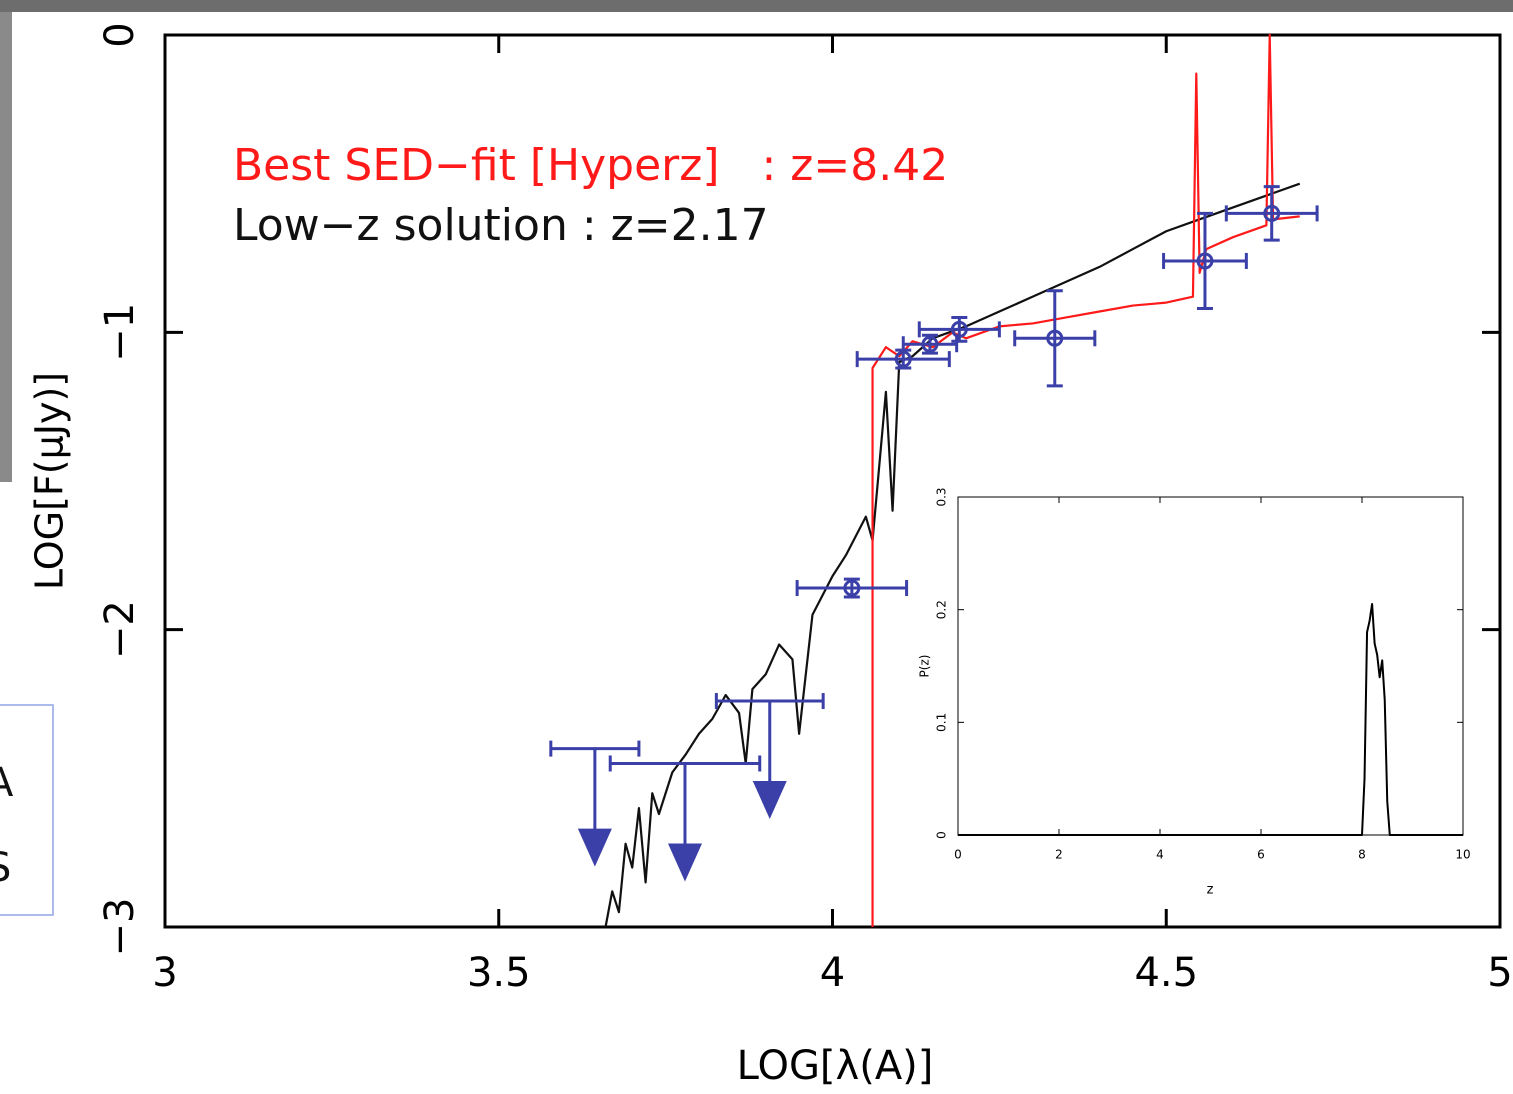 The image size is (1513, 1094). I want to click on x-tick-label: 8, so click(1362, 855).